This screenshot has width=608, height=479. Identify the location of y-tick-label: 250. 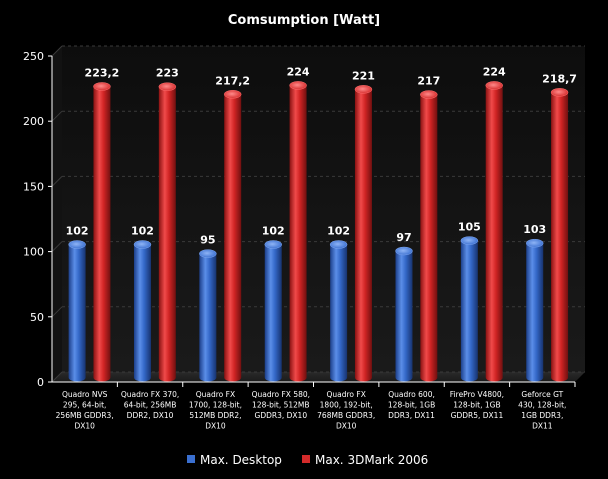
(33, 56).